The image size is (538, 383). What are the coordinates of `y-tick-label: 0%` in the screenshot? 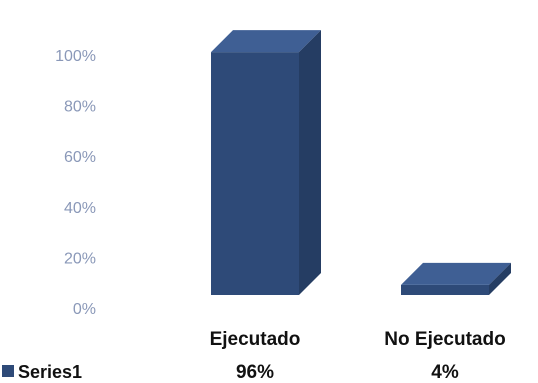 It's located at (84, 309).